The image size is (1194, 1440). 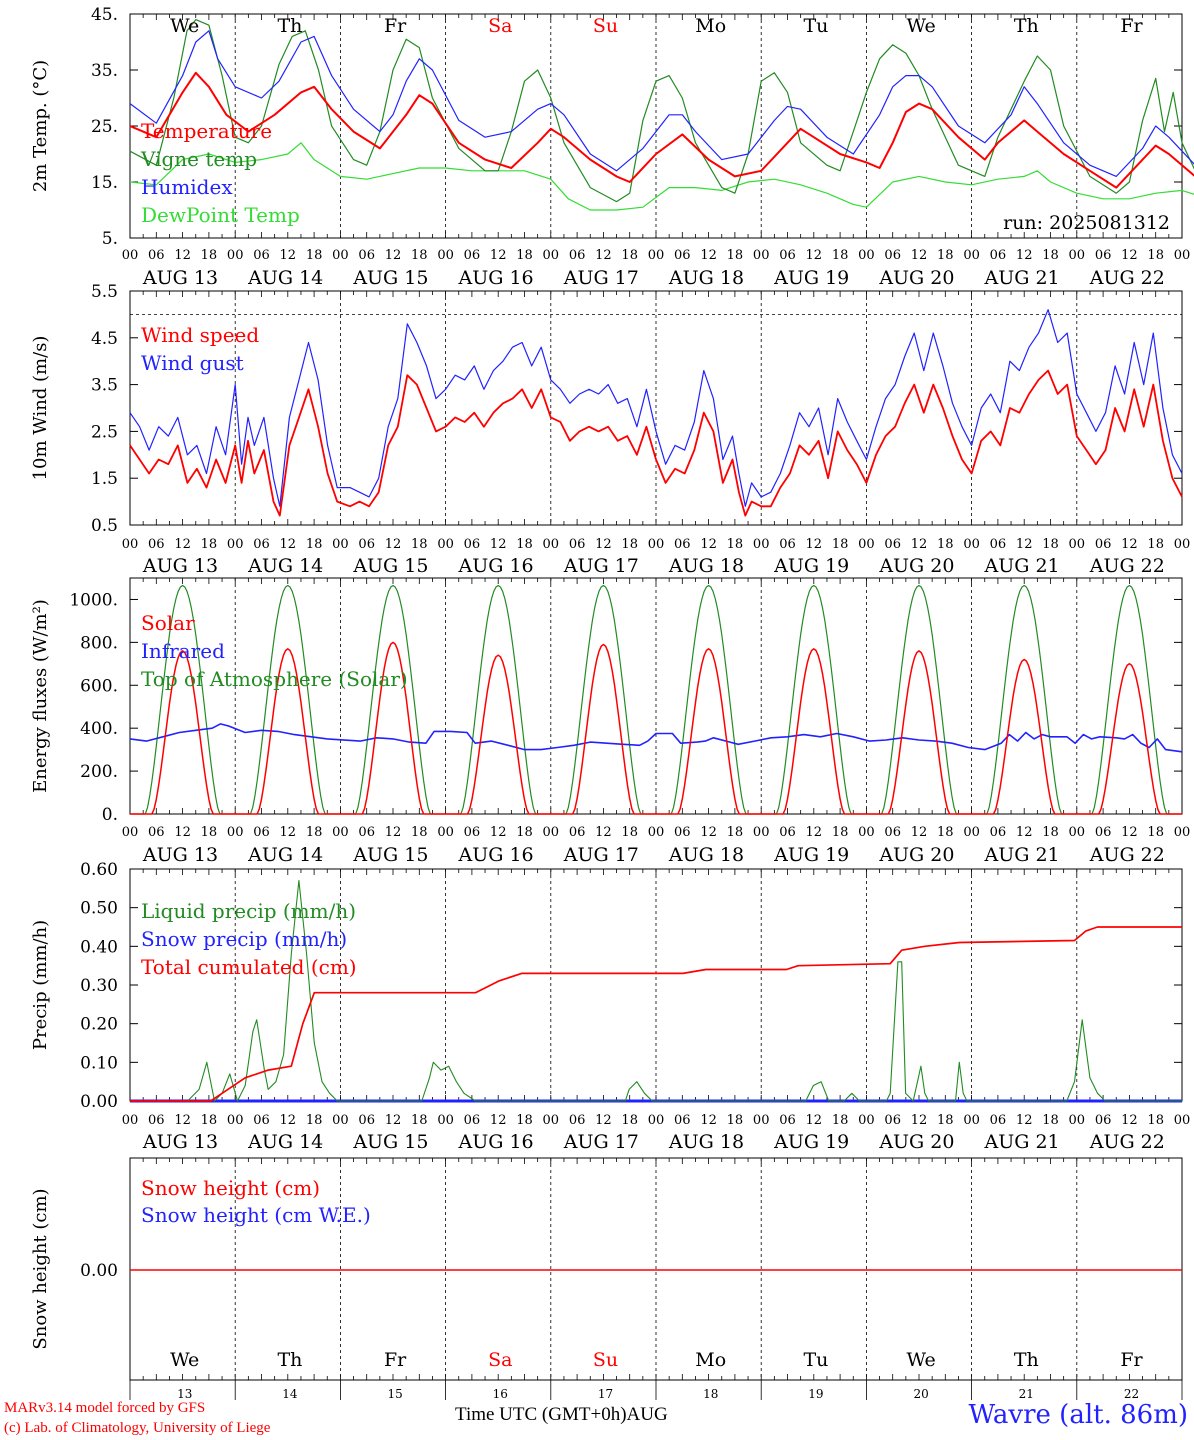 I want to click on day-number: 15, so click(x=394, y=1394).